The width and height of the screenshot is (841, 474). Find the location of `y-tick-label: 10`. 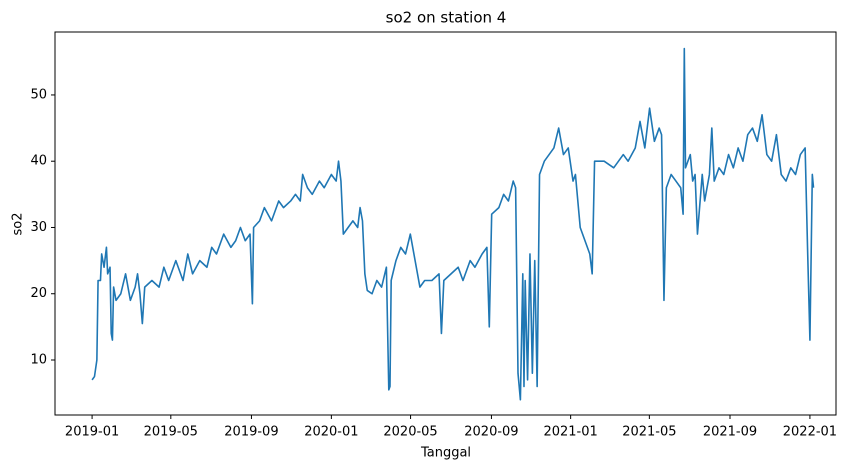

y-tick-label: 10 is located at coordinates (38, 360).